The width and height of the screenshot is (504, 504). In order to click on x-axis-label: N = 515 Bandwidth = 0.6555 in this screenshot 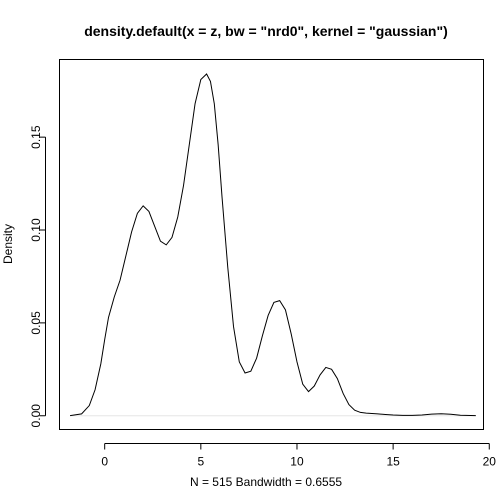, I will do `click(266, 482)`.